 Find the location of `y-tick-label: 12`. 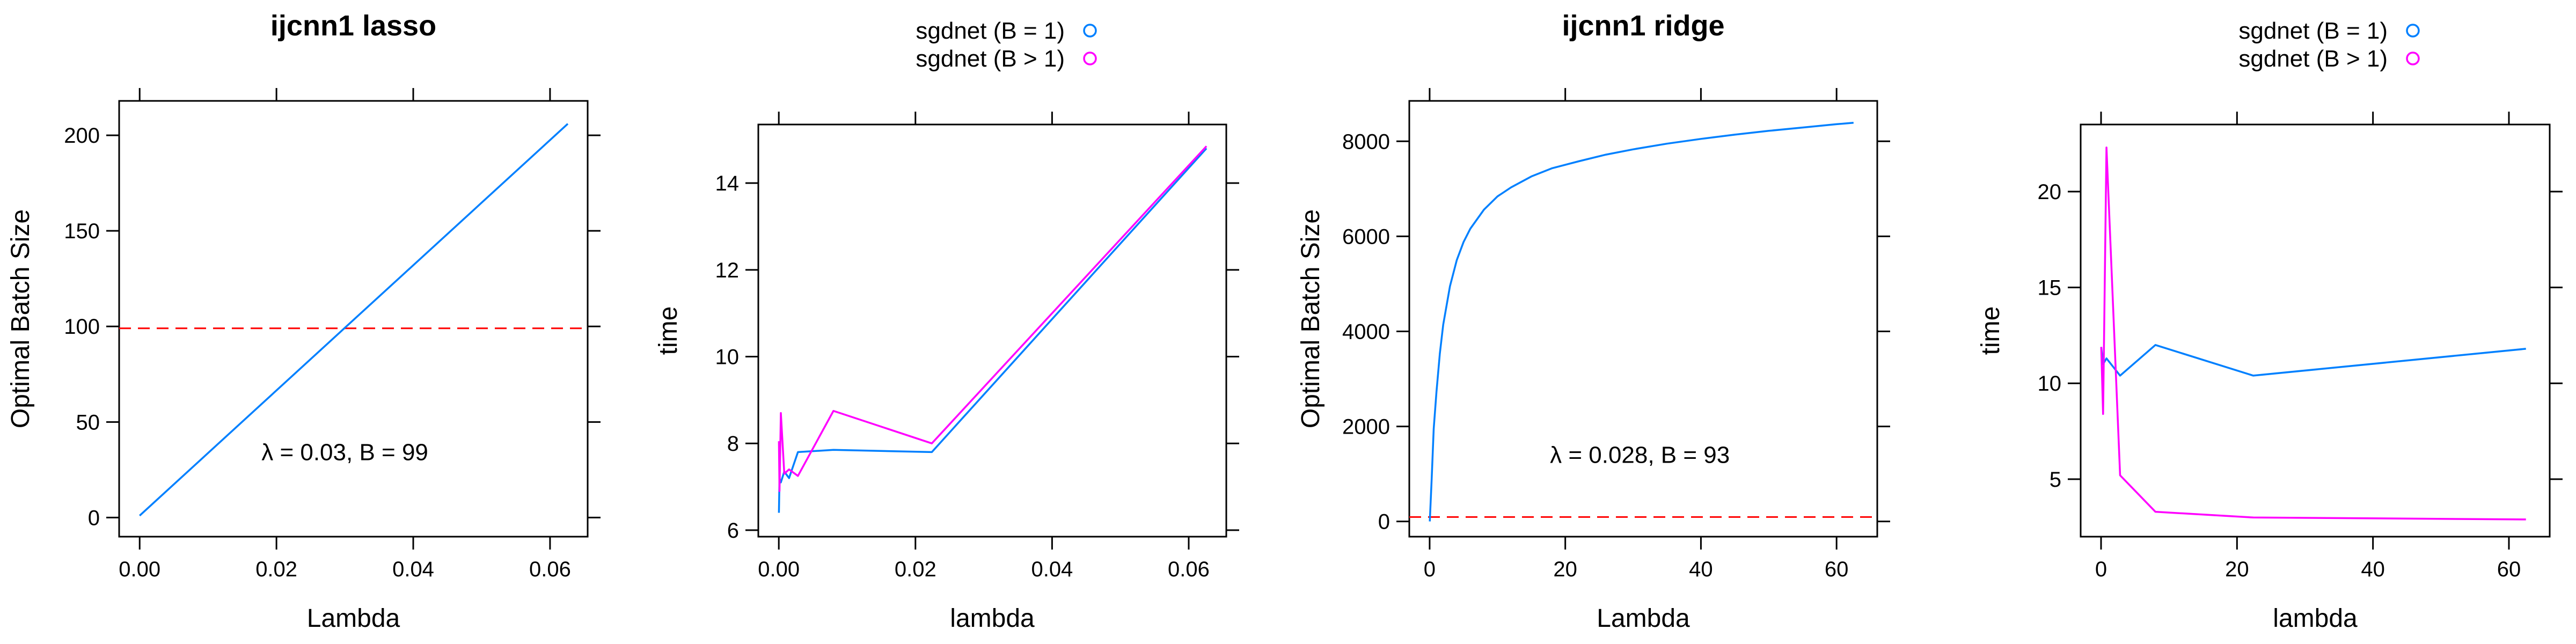

y-tick-label: 12 is located at coordinates (727, 270).